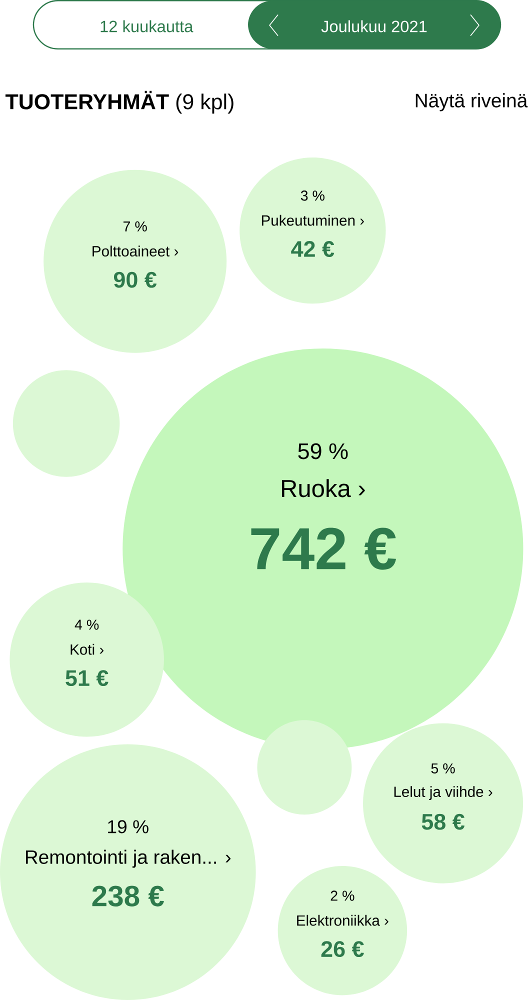  What do you see at coordinates (128, 859) in the screenshot?
I see `category-label: Remontointi ja raken... ›` at bounding box center [128, 859].